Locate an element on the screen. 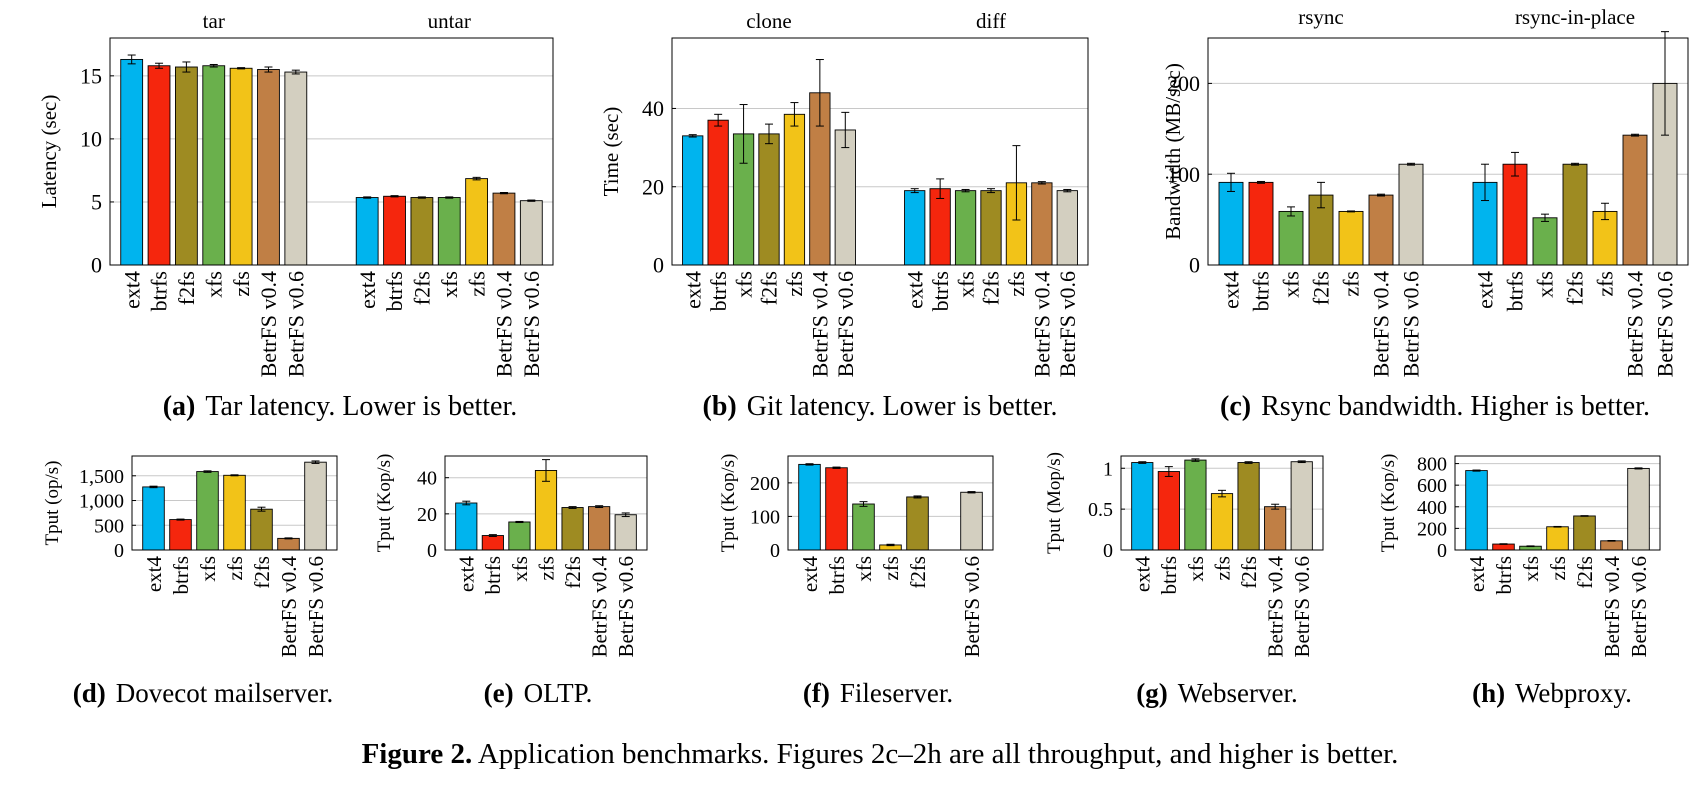 The image size is (1698, 802). group-title: rsync-in-place is located at coordinates (1575, 17).